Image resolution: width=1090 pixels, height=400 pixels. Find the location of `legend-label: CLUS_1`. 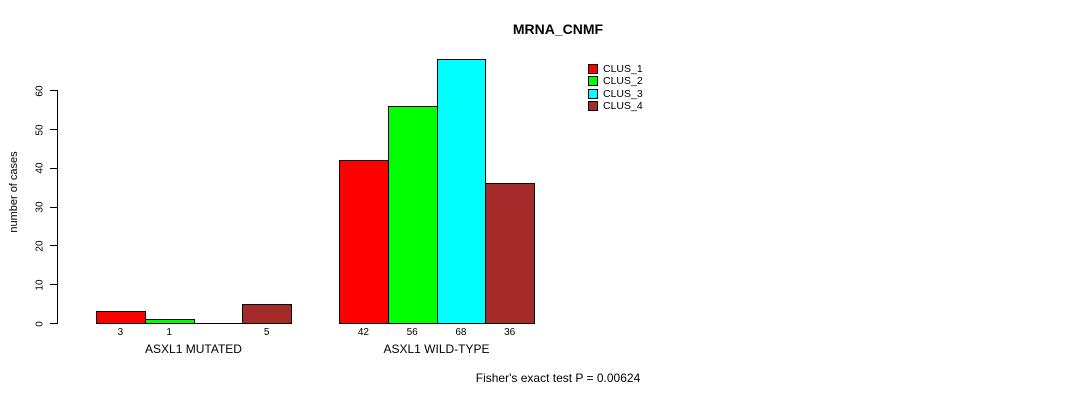

legend-label: CLUS_1 is located at coordinates (623, 69).